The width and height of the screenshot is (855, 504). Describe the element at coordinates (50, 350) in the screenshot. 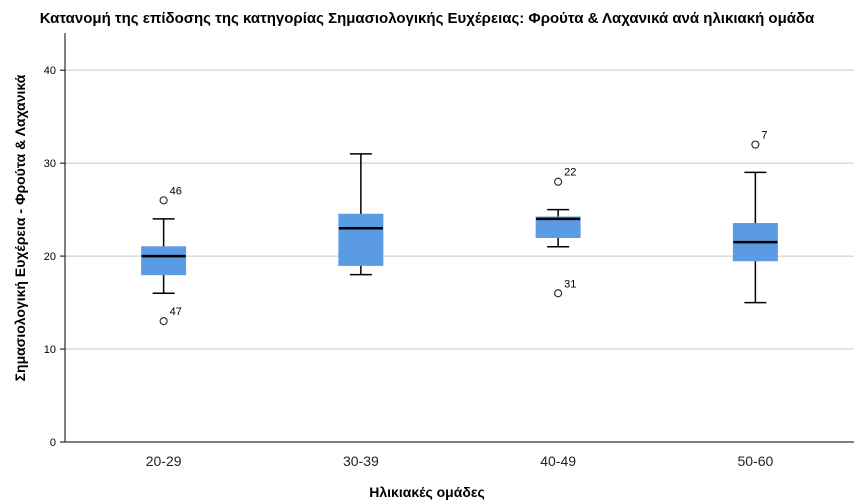

I see `y-tick-label: 10` at that location.